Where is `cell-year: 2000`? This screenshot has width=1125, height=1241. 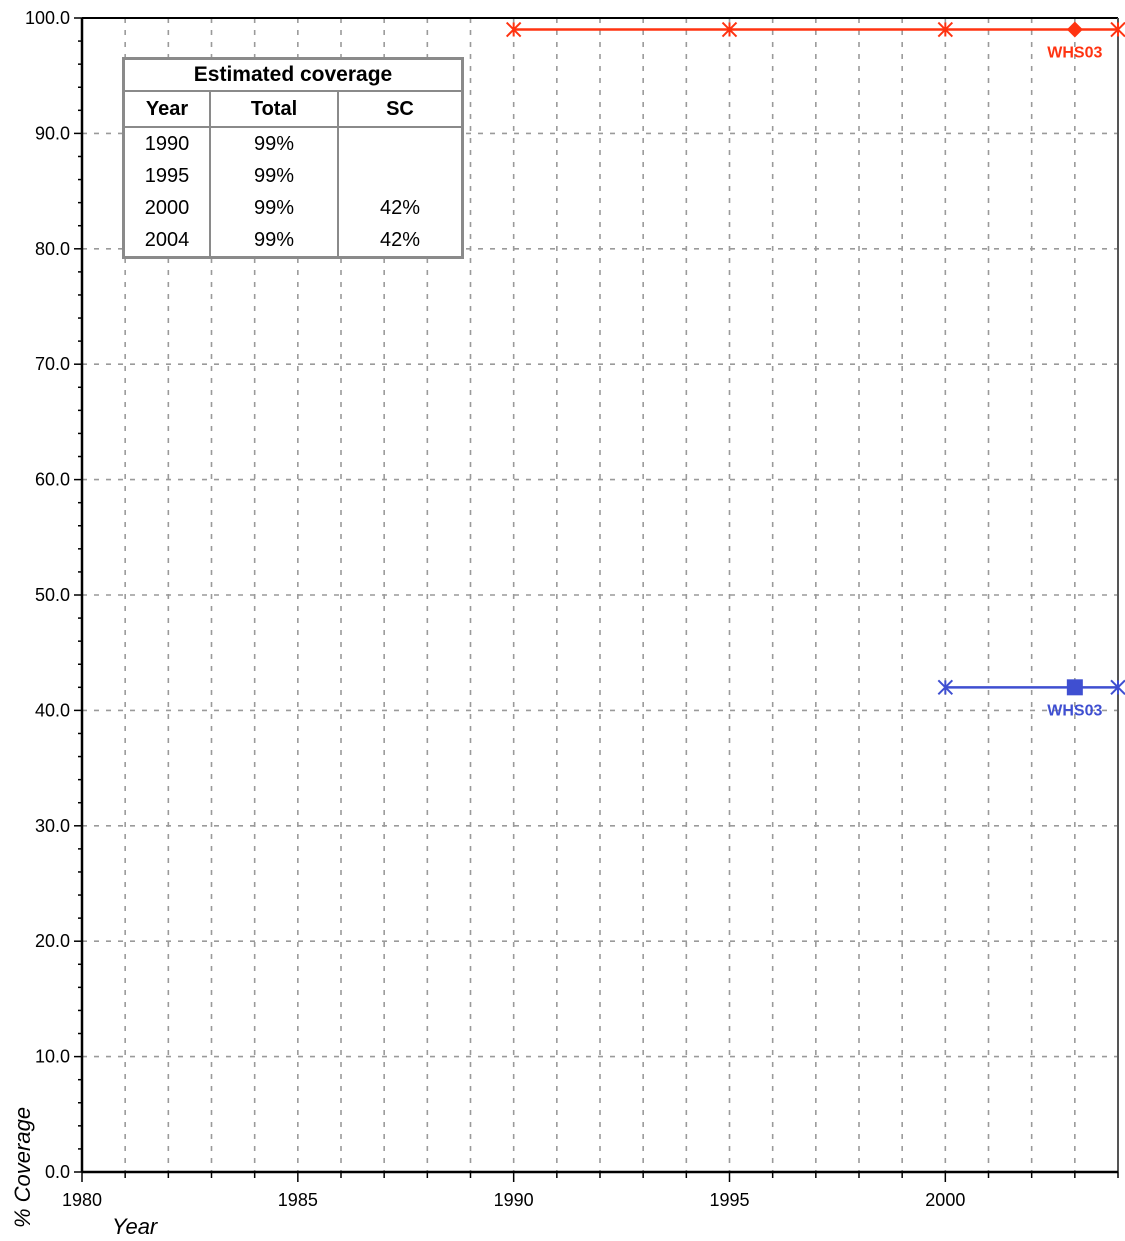
cell-year: 2000 is located at coordinates (167, 208).